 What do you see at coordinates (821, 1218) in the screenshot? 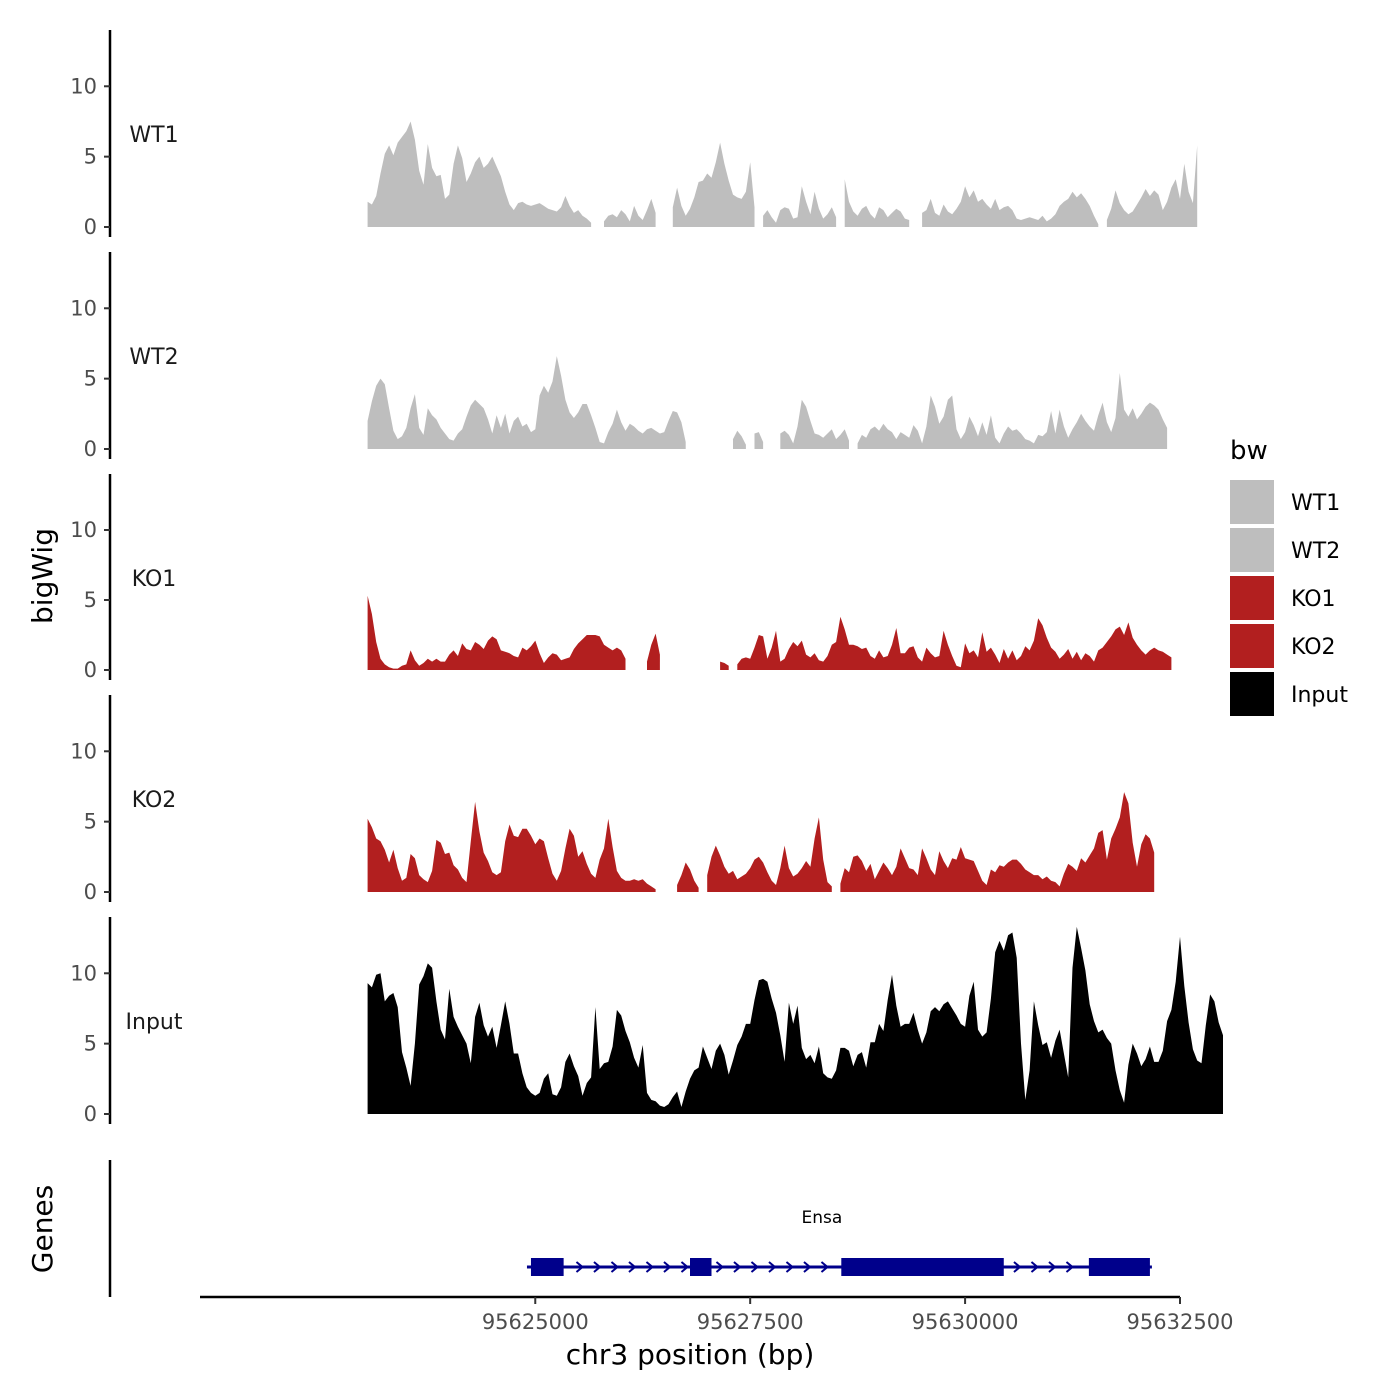
I see `gene-name-label: Ensa` at bounding box center [821, 1218].